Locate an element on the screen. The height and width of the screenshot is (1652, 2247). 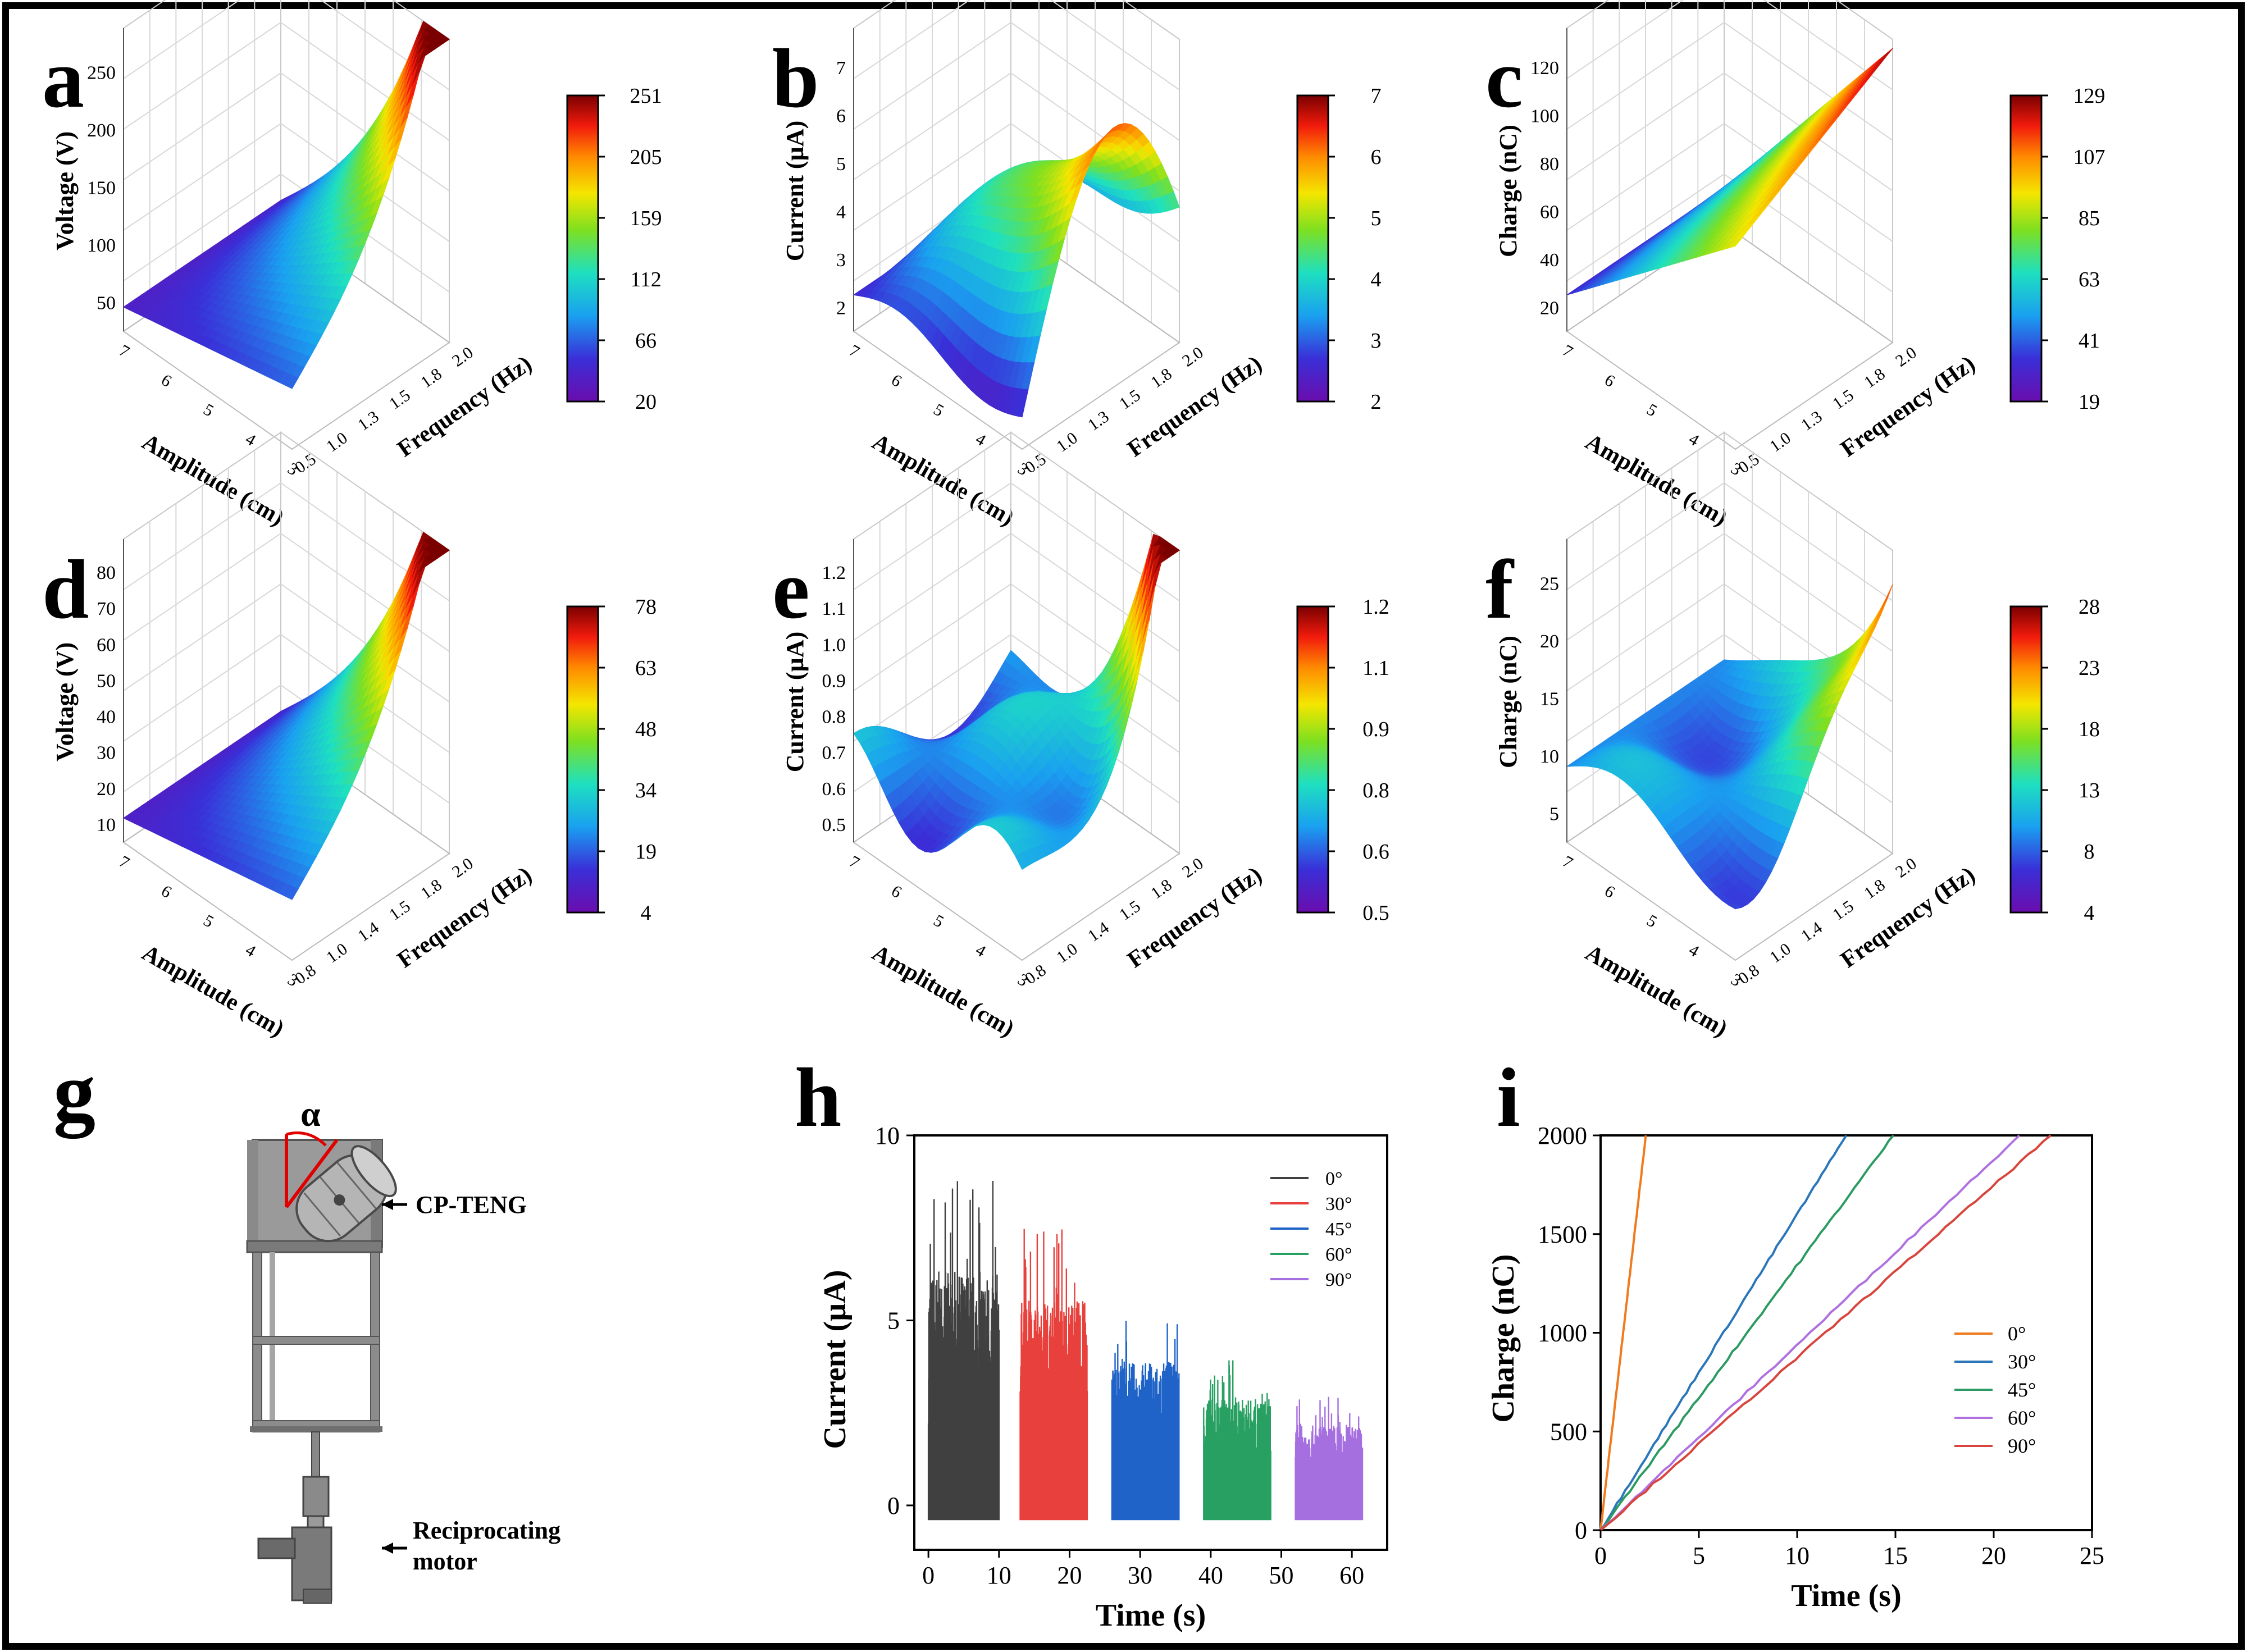
x-tick-label: 30 is located at coordinates (1140, 1575).